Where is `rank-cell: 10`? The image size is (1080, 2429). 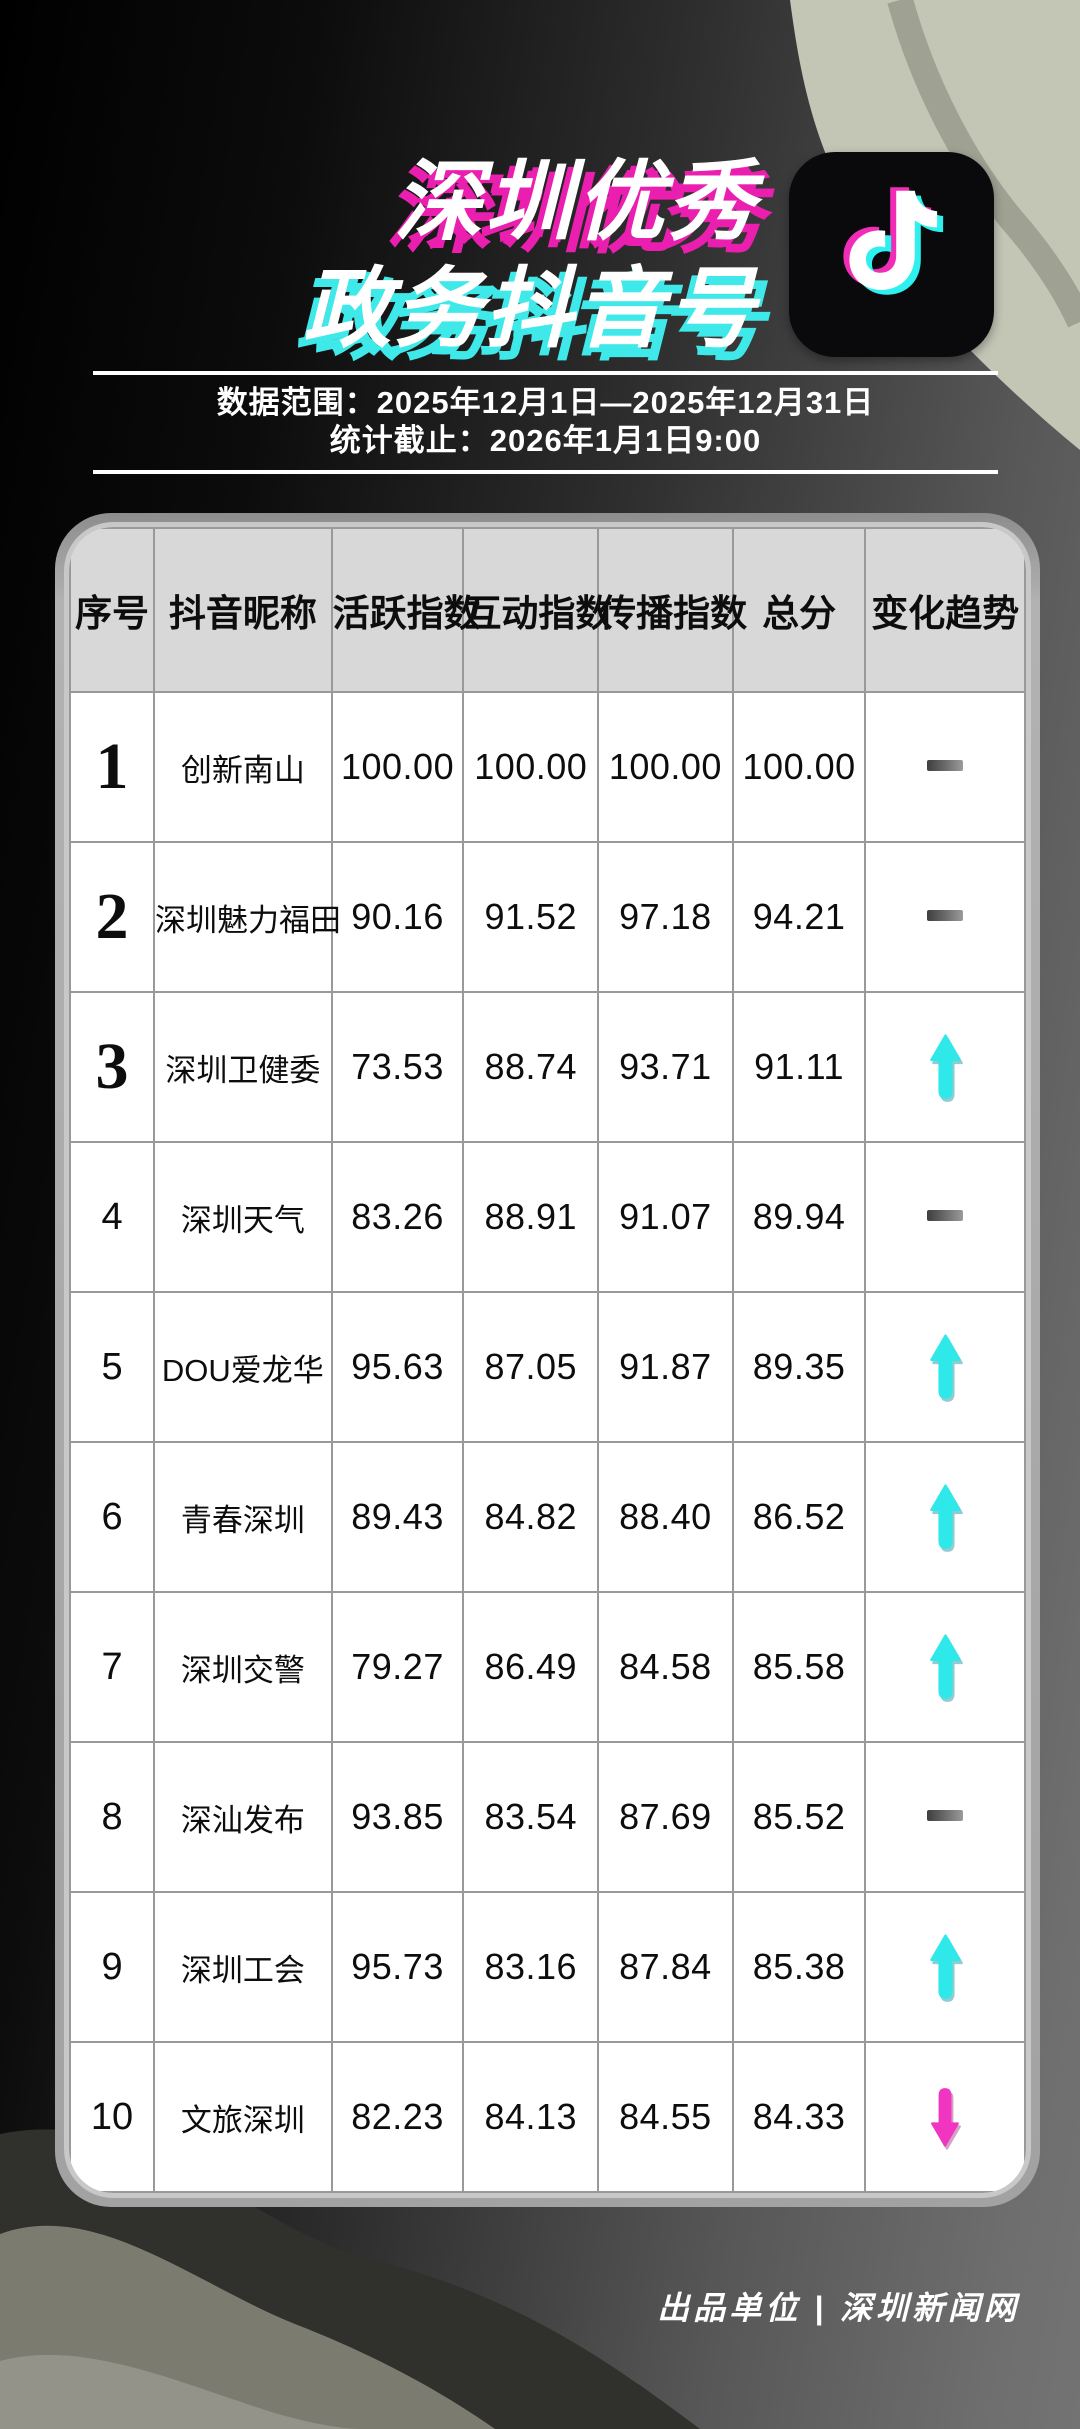
rank-cell: 10 is located at coordinates (112, 2117).